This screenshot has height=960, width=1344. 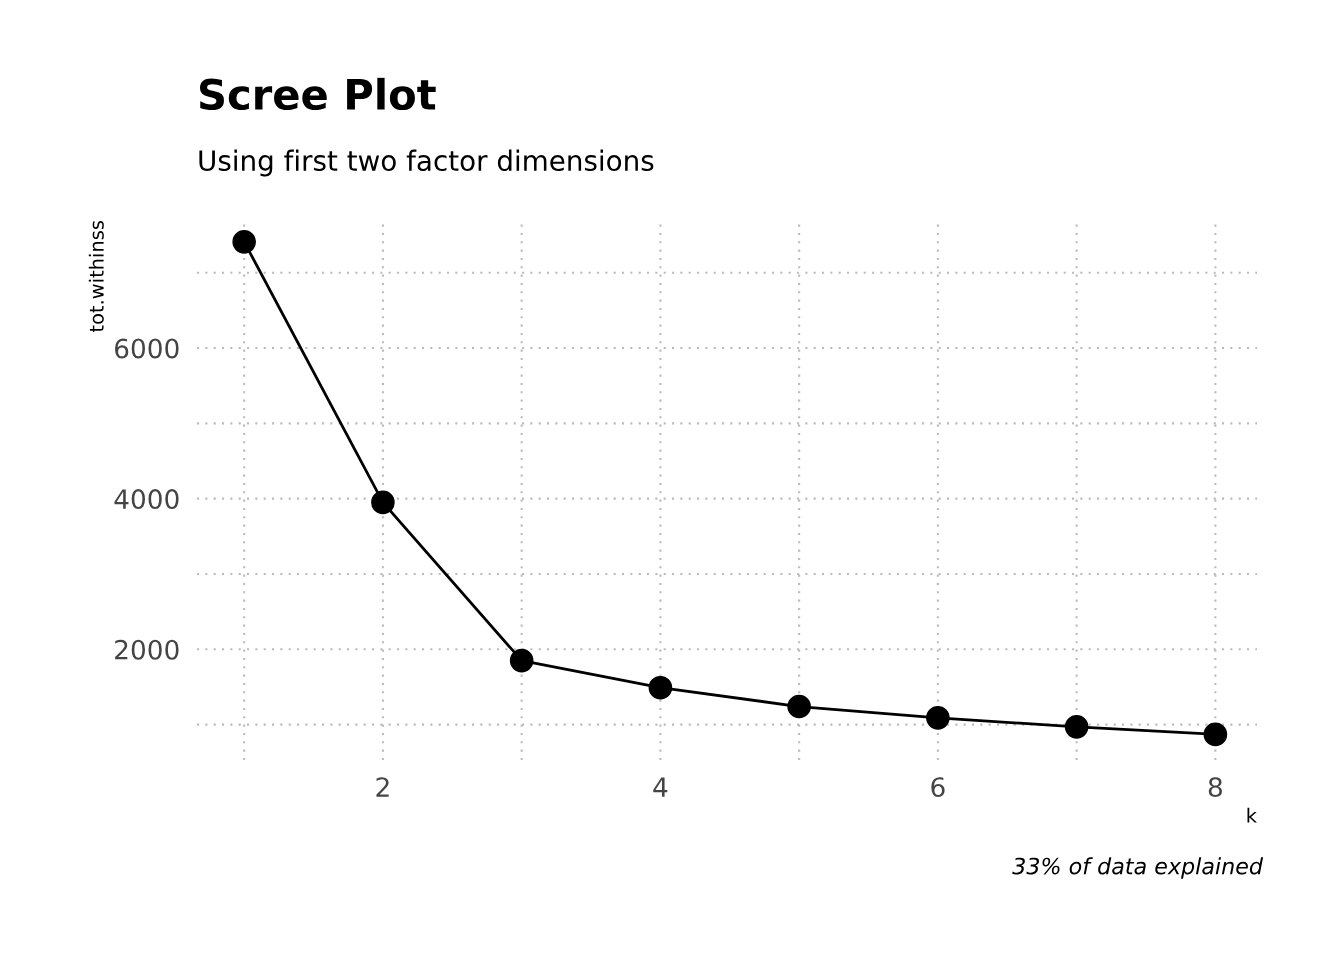 I want to click on x-axis-title: k, so click(x=1252, y=815).